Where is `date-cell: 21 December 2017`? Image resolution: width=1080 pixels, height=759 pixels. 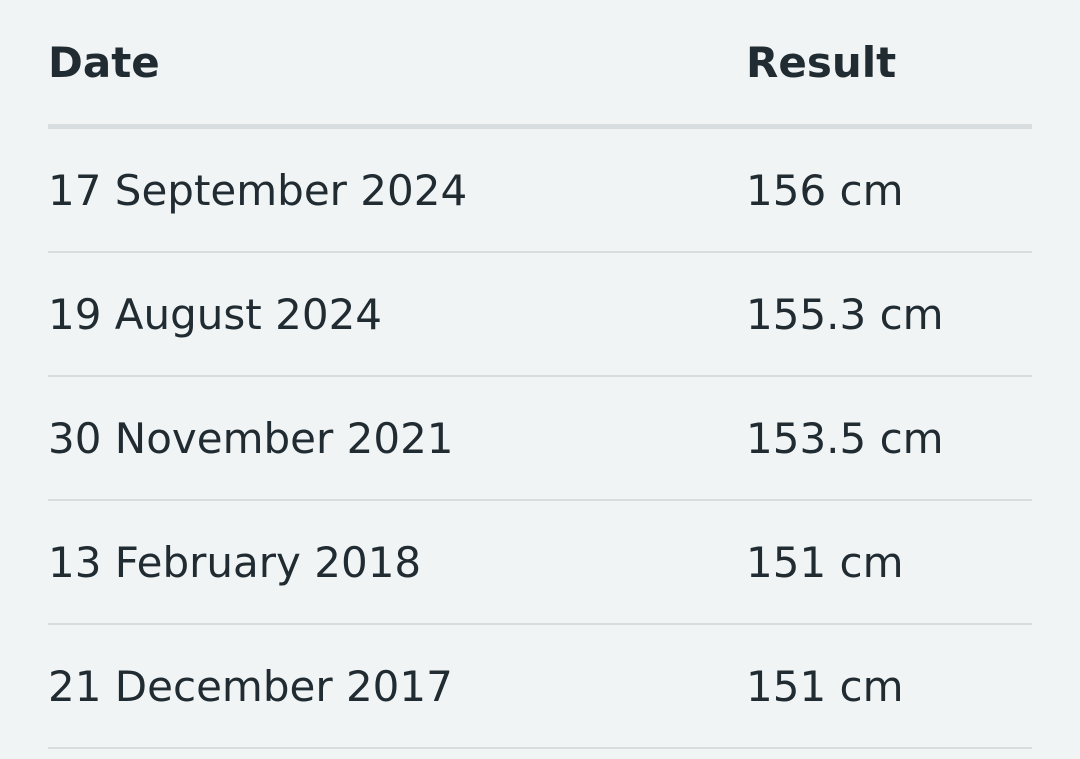 date-cell: 21 December 2017 is located at coordinates (397, 686).